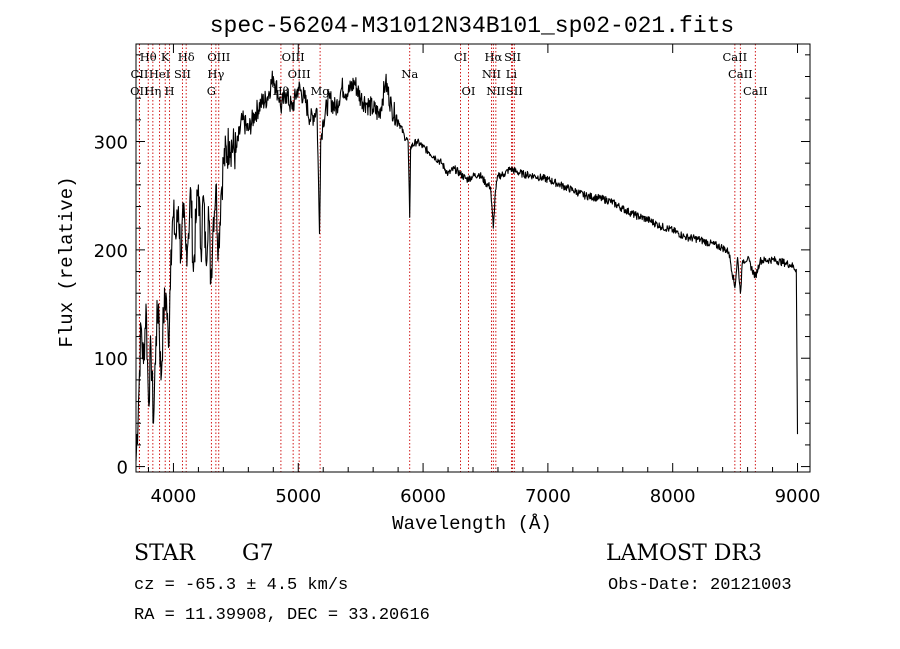 Image resolution: width=900 pixels, height=649 pixels. What do you see at coordinates (548, 496) in the screenshot?
I see `x-tick-label: 7000` at bounding box center [548, 496].